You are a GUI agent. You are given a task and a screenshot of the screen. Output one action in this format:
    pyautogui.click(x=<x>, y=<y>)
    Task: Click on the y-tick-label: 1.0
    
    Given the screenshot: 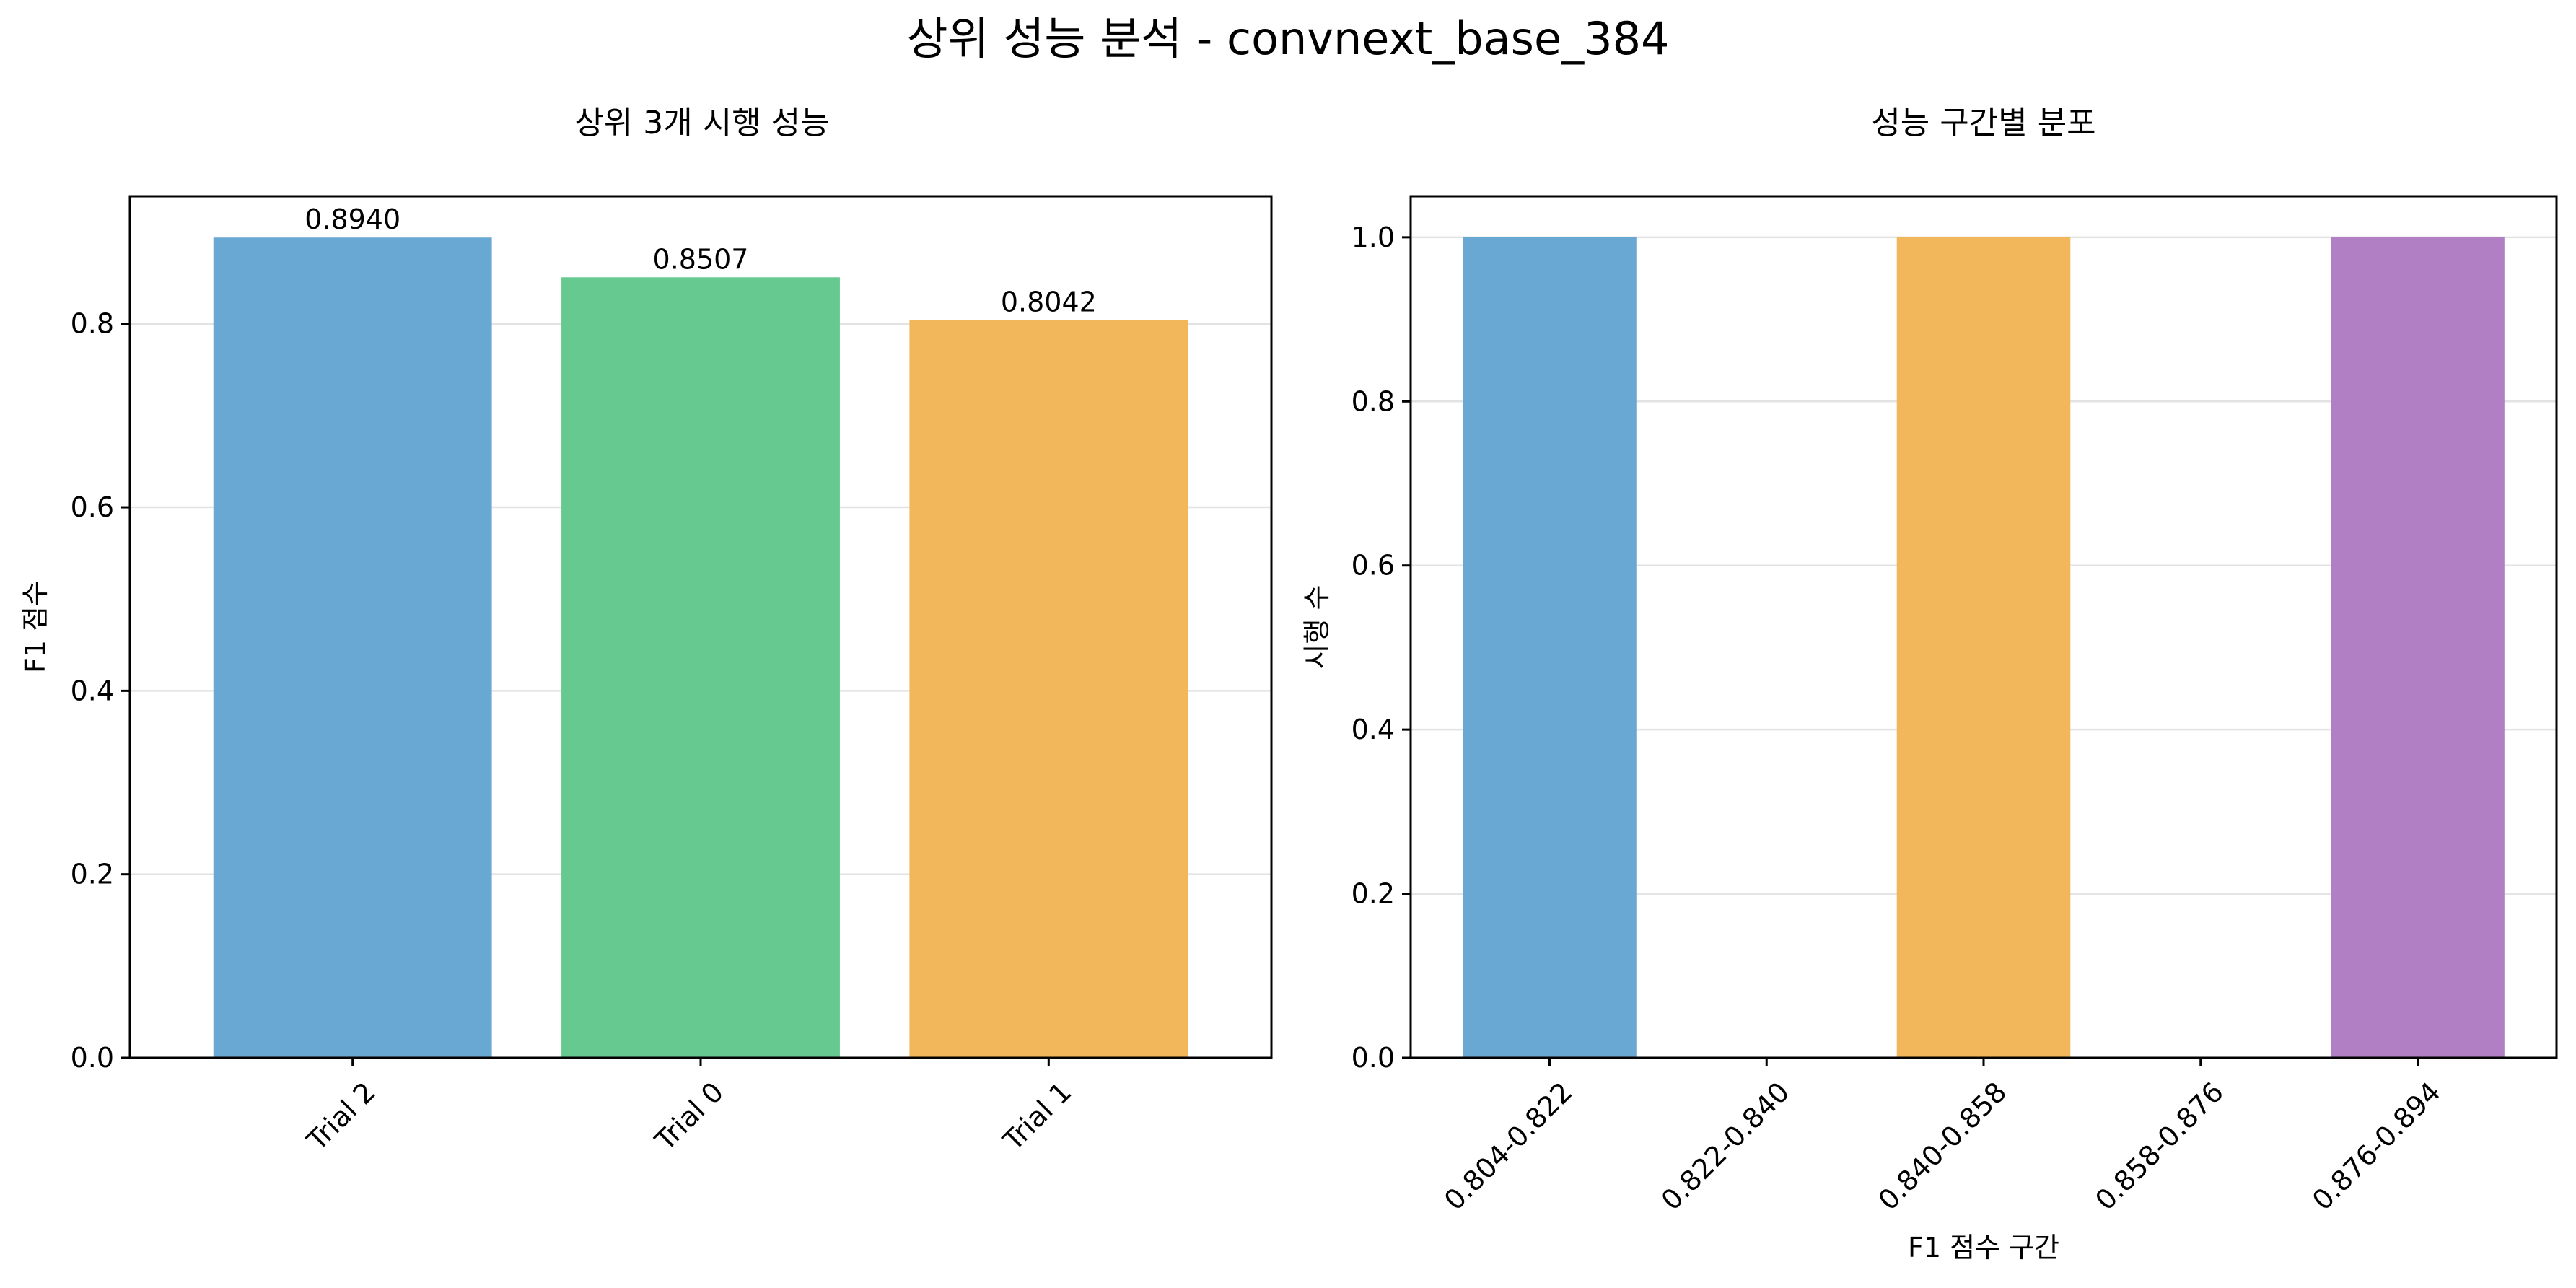 What is the action you would take?
    pyautogui.click(x=1373, y=237)
    